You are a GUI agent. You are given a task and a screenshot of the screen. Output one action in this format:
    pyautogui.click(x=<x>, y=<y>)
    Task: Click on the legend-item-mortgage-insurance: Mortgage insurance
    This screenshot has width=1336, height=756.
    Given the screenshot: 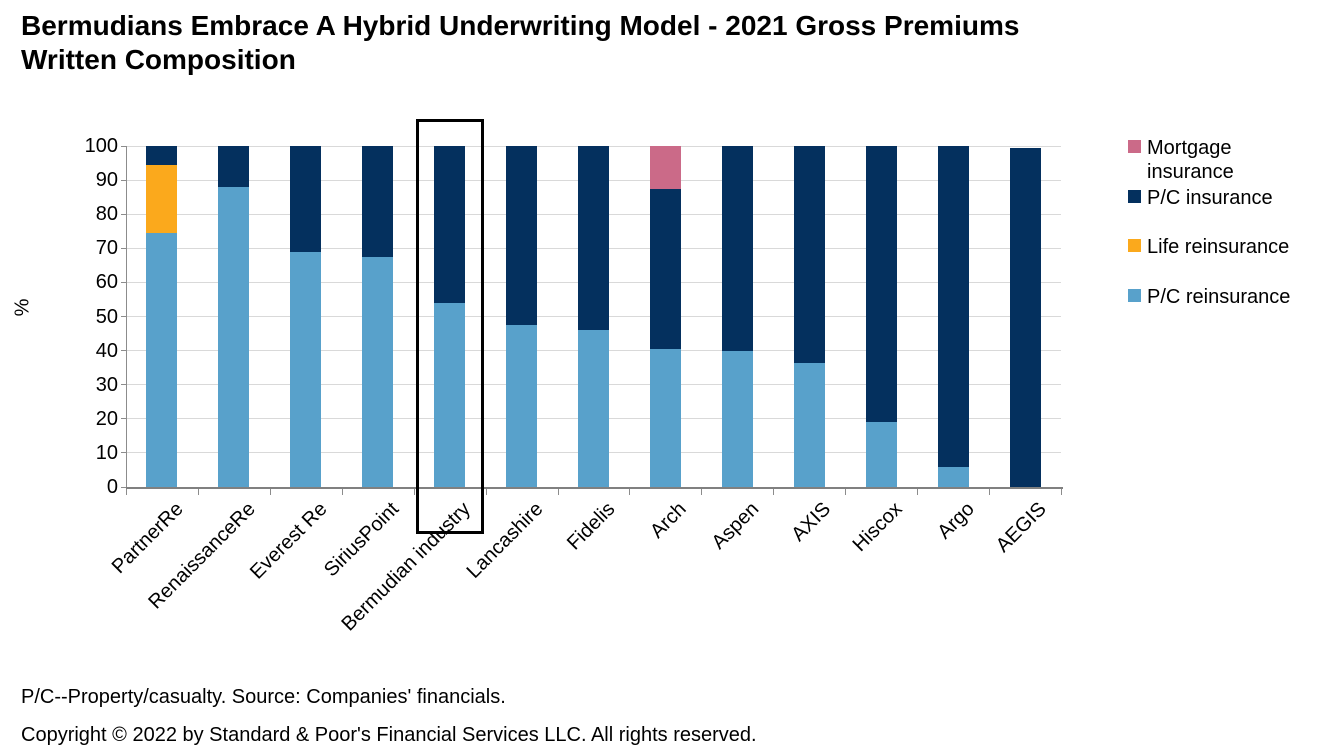 What is the action you would take?
    pyautogui.click(x=1181, y=160)
    